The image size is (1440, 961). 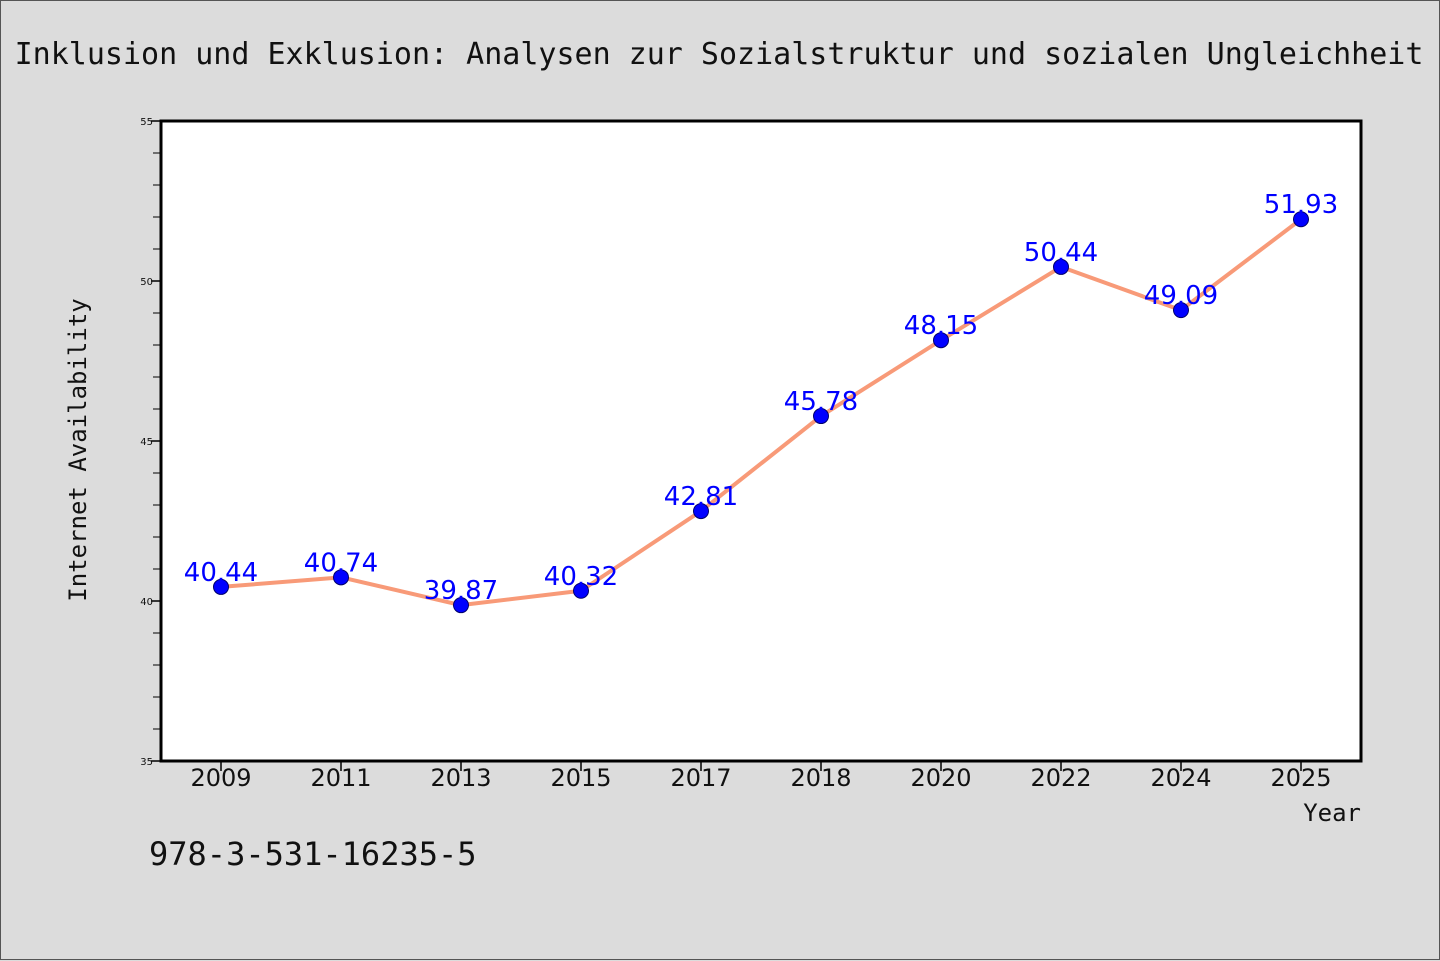 I want to click on x-tick-label: 2022, so click(x=1060, y=778).